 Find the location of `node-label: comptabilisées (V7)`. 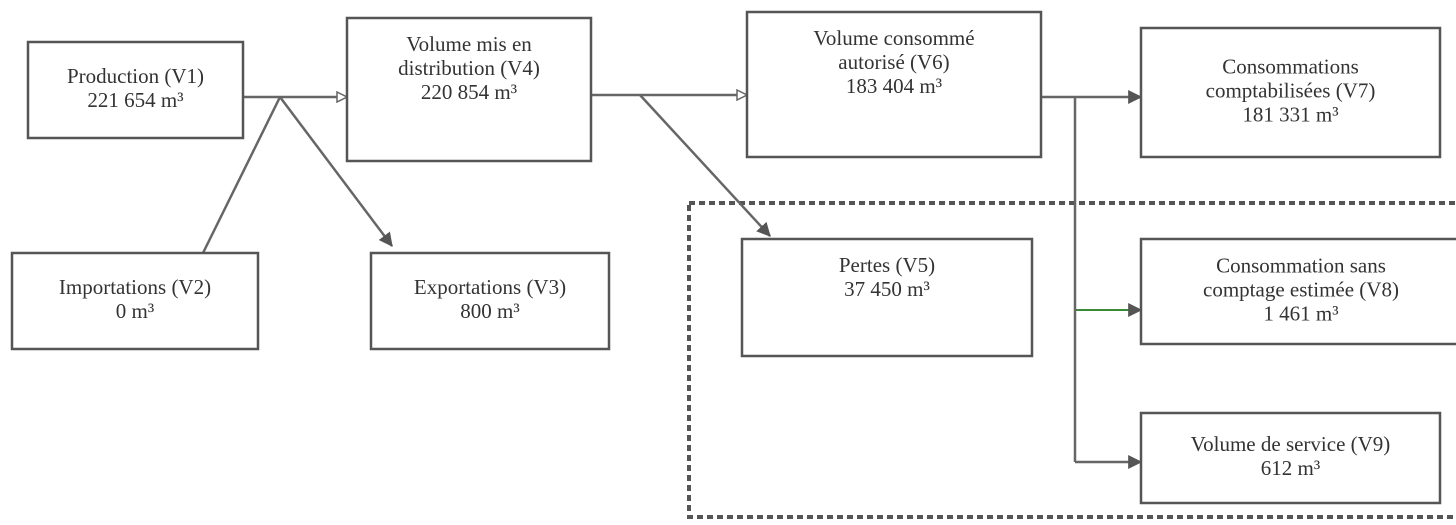

node-label: comptabilisées (V7) is located at coordinates (1291, 90).